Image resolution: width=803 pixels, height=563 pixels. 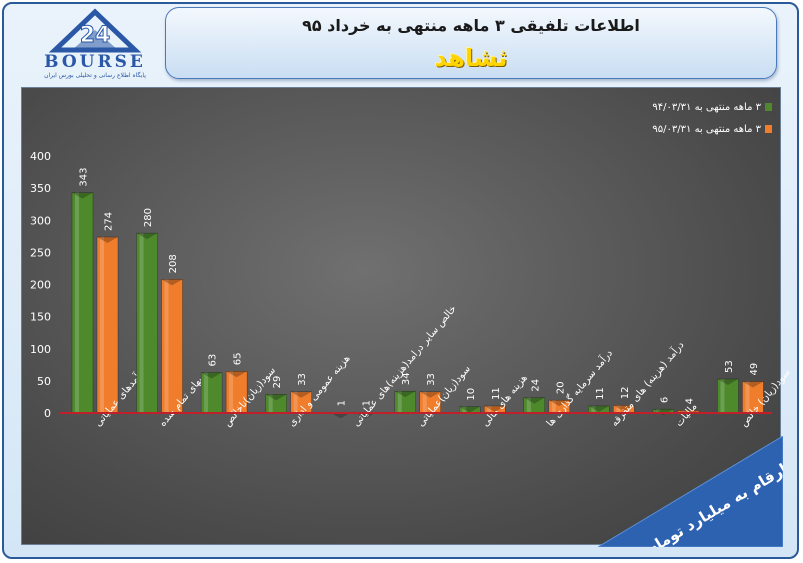 I want to click on legend-item-1395: ۳ ماهه منتهی به ۹۵/۰۳/۳۱, so click(x=692, y=134).